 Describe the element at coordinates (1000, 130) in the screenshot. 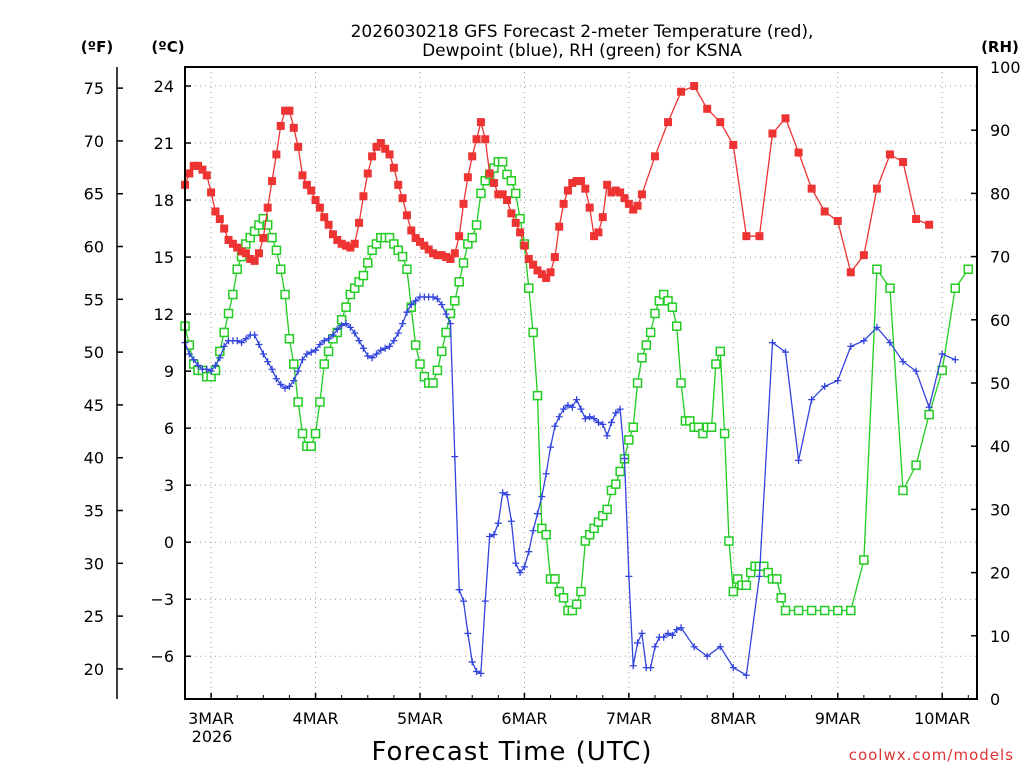

I see `rh-tick-label: 90` at that location.